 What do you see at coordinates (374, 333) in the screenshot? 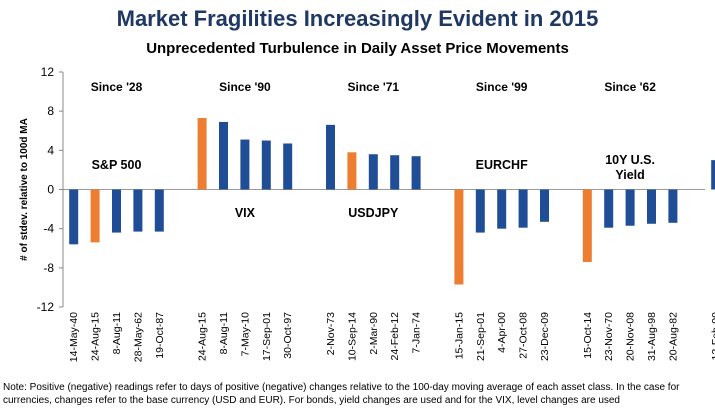
I see `category-label: 2-Mar-90` at bounding box center [374, 333].